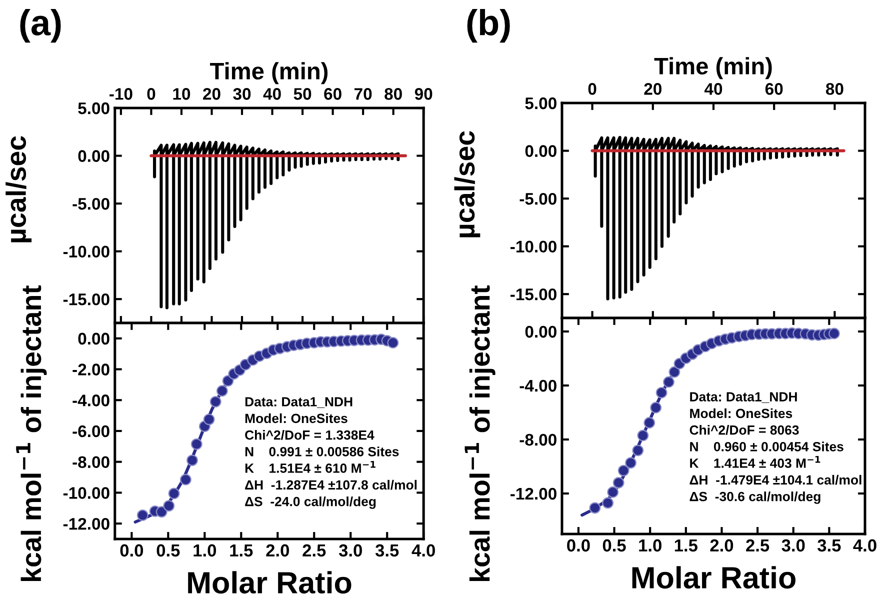 The width and height of the screenshot is (877, 601). Describe the element at coordinates (767, 447) in the screenshot. I see `annotation: N 0.960 ± 0.00454 Sites` at that location.